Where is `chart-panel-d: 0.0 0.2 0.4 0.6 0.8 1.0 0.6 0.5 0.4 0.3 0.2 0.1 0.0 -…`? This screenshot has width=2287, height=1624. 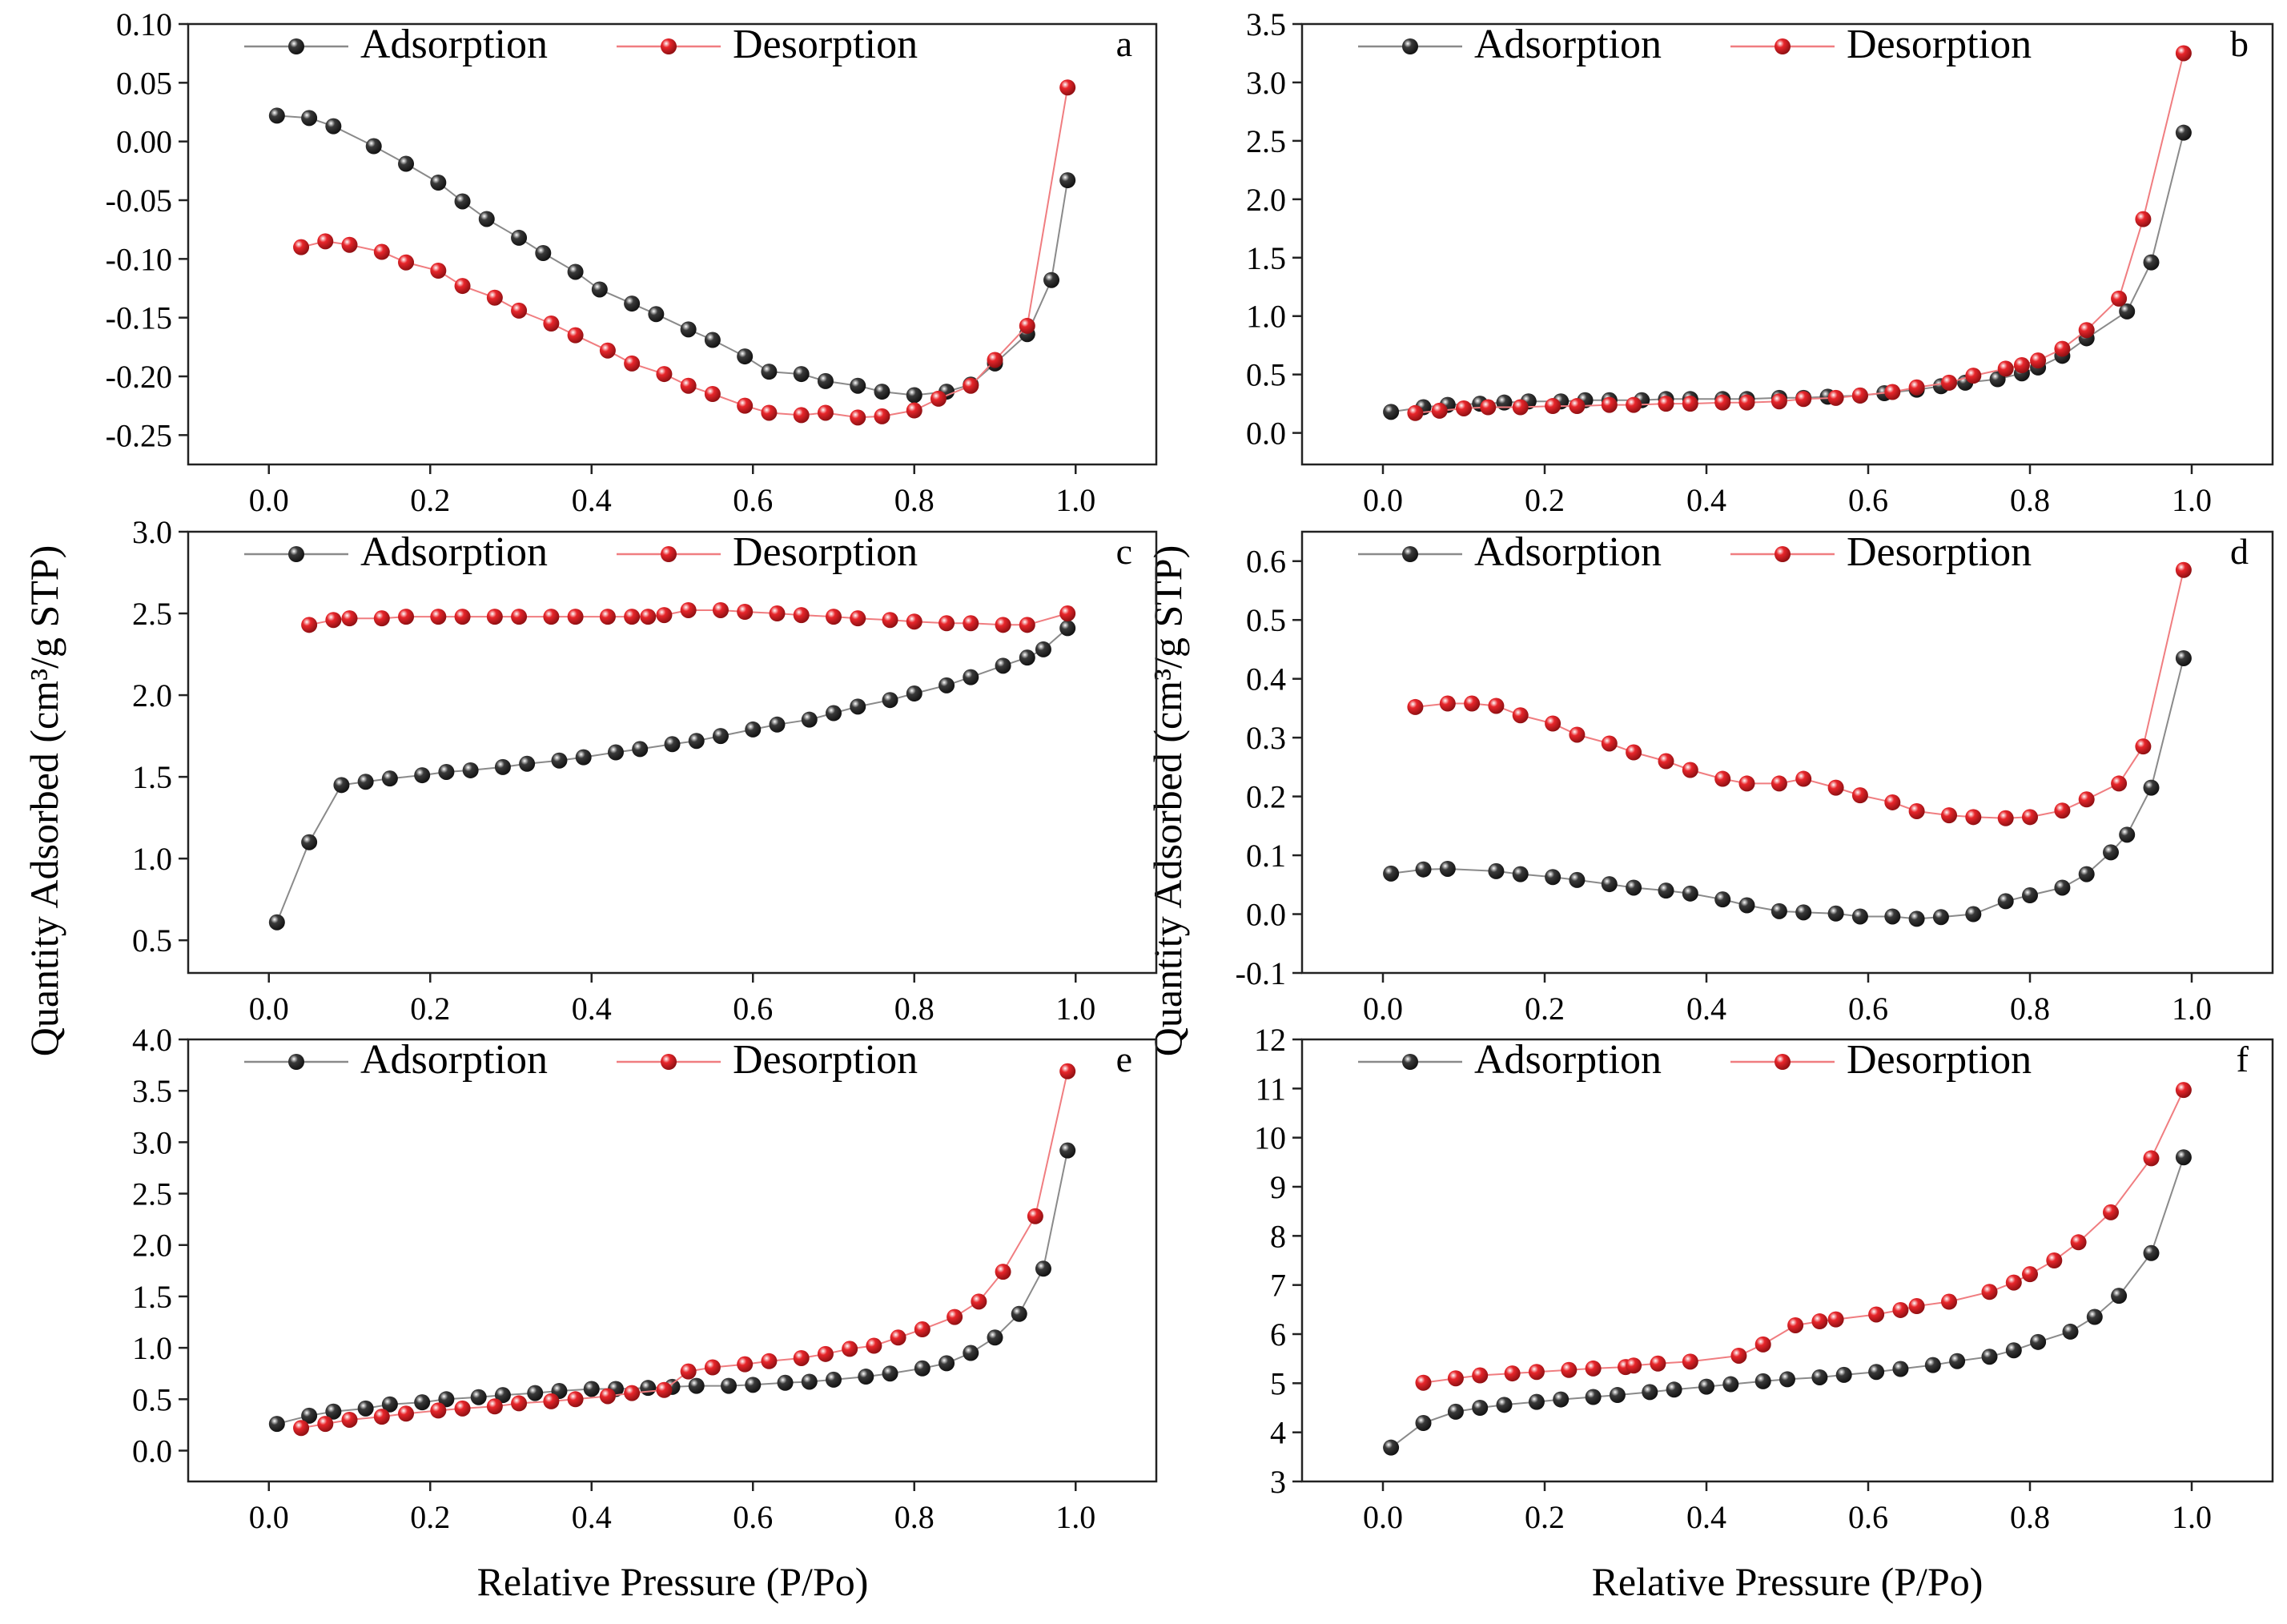
chart-panel-d: 0.0 0.2 0.4 0.6 0.8 1.0 0.6 0.5 0.4 0.3 0.2 0.1 0.0 -… is located at coordinates (1755, 778).